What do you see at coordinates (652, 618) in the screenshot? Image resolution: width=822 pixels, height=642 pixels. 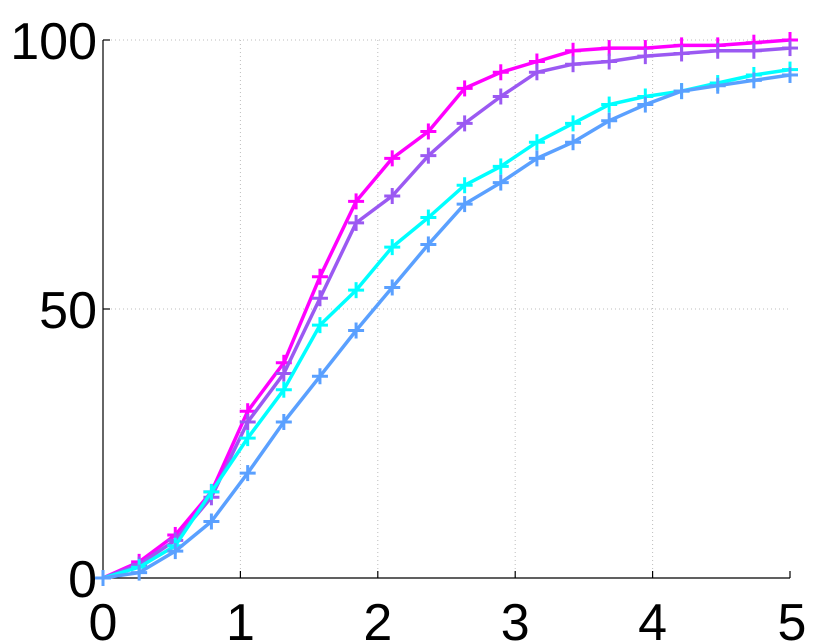 I see `x-tick-label: 4` at bounding box center [652, 618].